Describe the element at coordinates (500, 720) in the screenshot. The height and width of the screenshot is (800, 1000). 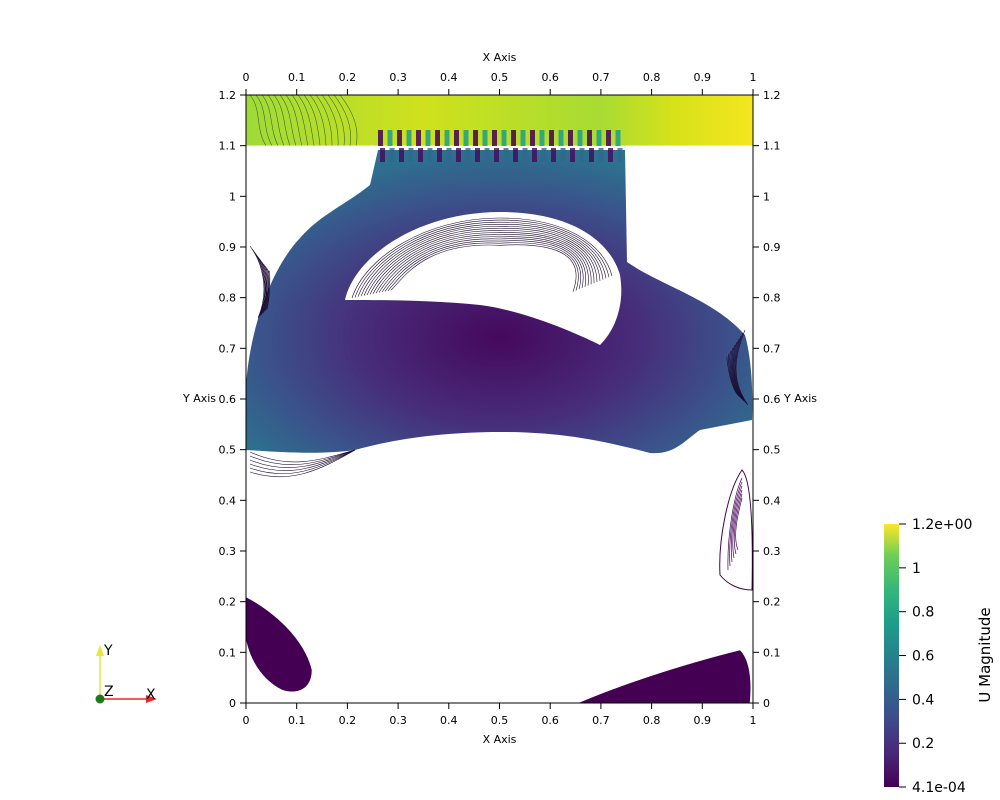
I see `x-tick-label-bottom: 0.5` at that location.